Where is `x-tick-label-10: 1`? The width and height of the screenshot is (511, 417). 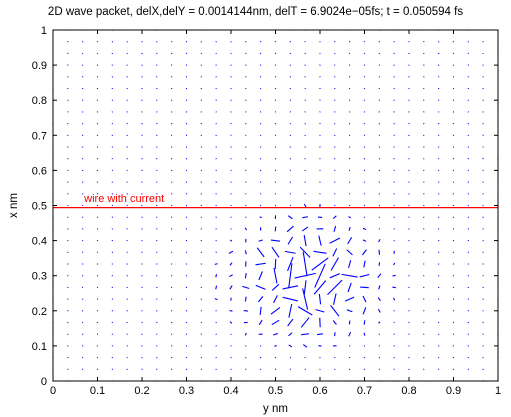 x-tick-label-10: 1 is located at coordinates (498, 391).